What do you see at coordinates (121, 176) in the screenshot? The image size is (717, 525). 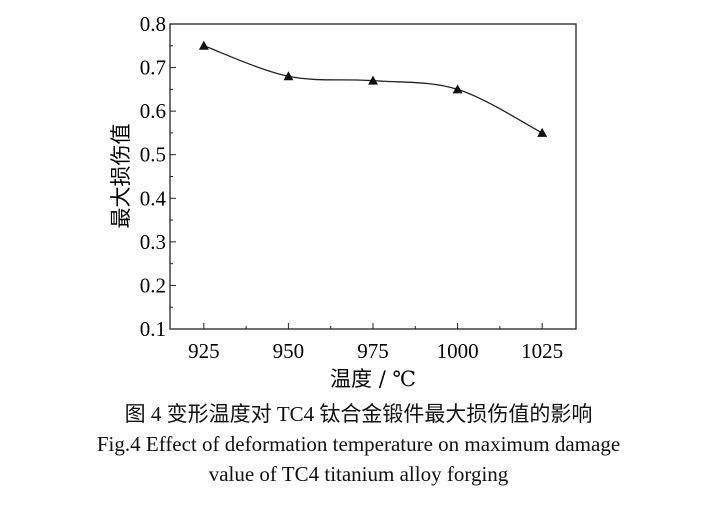 I see `y-axis-label: 最大损伤值` at bounding box center [121, 176].